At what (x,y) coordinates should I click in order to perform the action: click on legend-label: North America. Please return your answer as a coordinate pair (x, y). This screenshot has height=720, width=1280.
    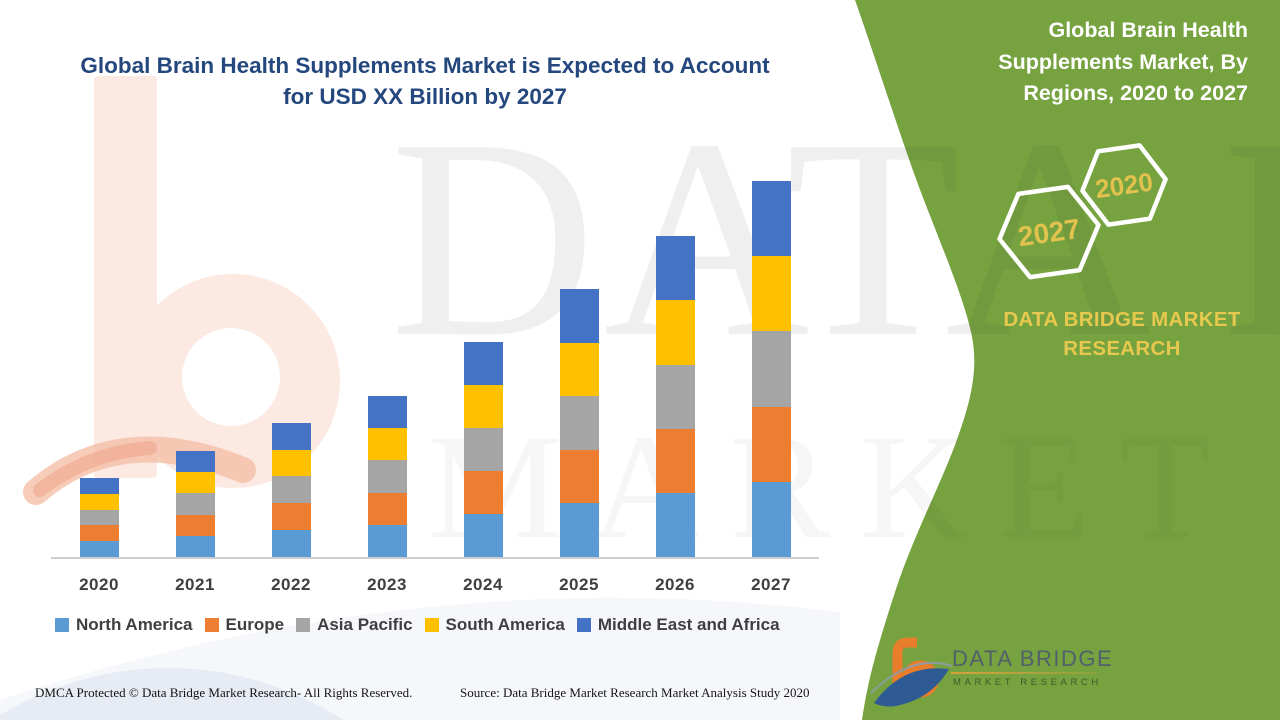
    Looking at the image, I should click on (134, 624).